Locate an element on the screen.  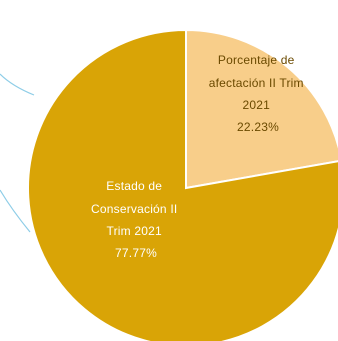
slice-label-conservacion-line-3: Trim 2021 is located at coordinates (134, 231).